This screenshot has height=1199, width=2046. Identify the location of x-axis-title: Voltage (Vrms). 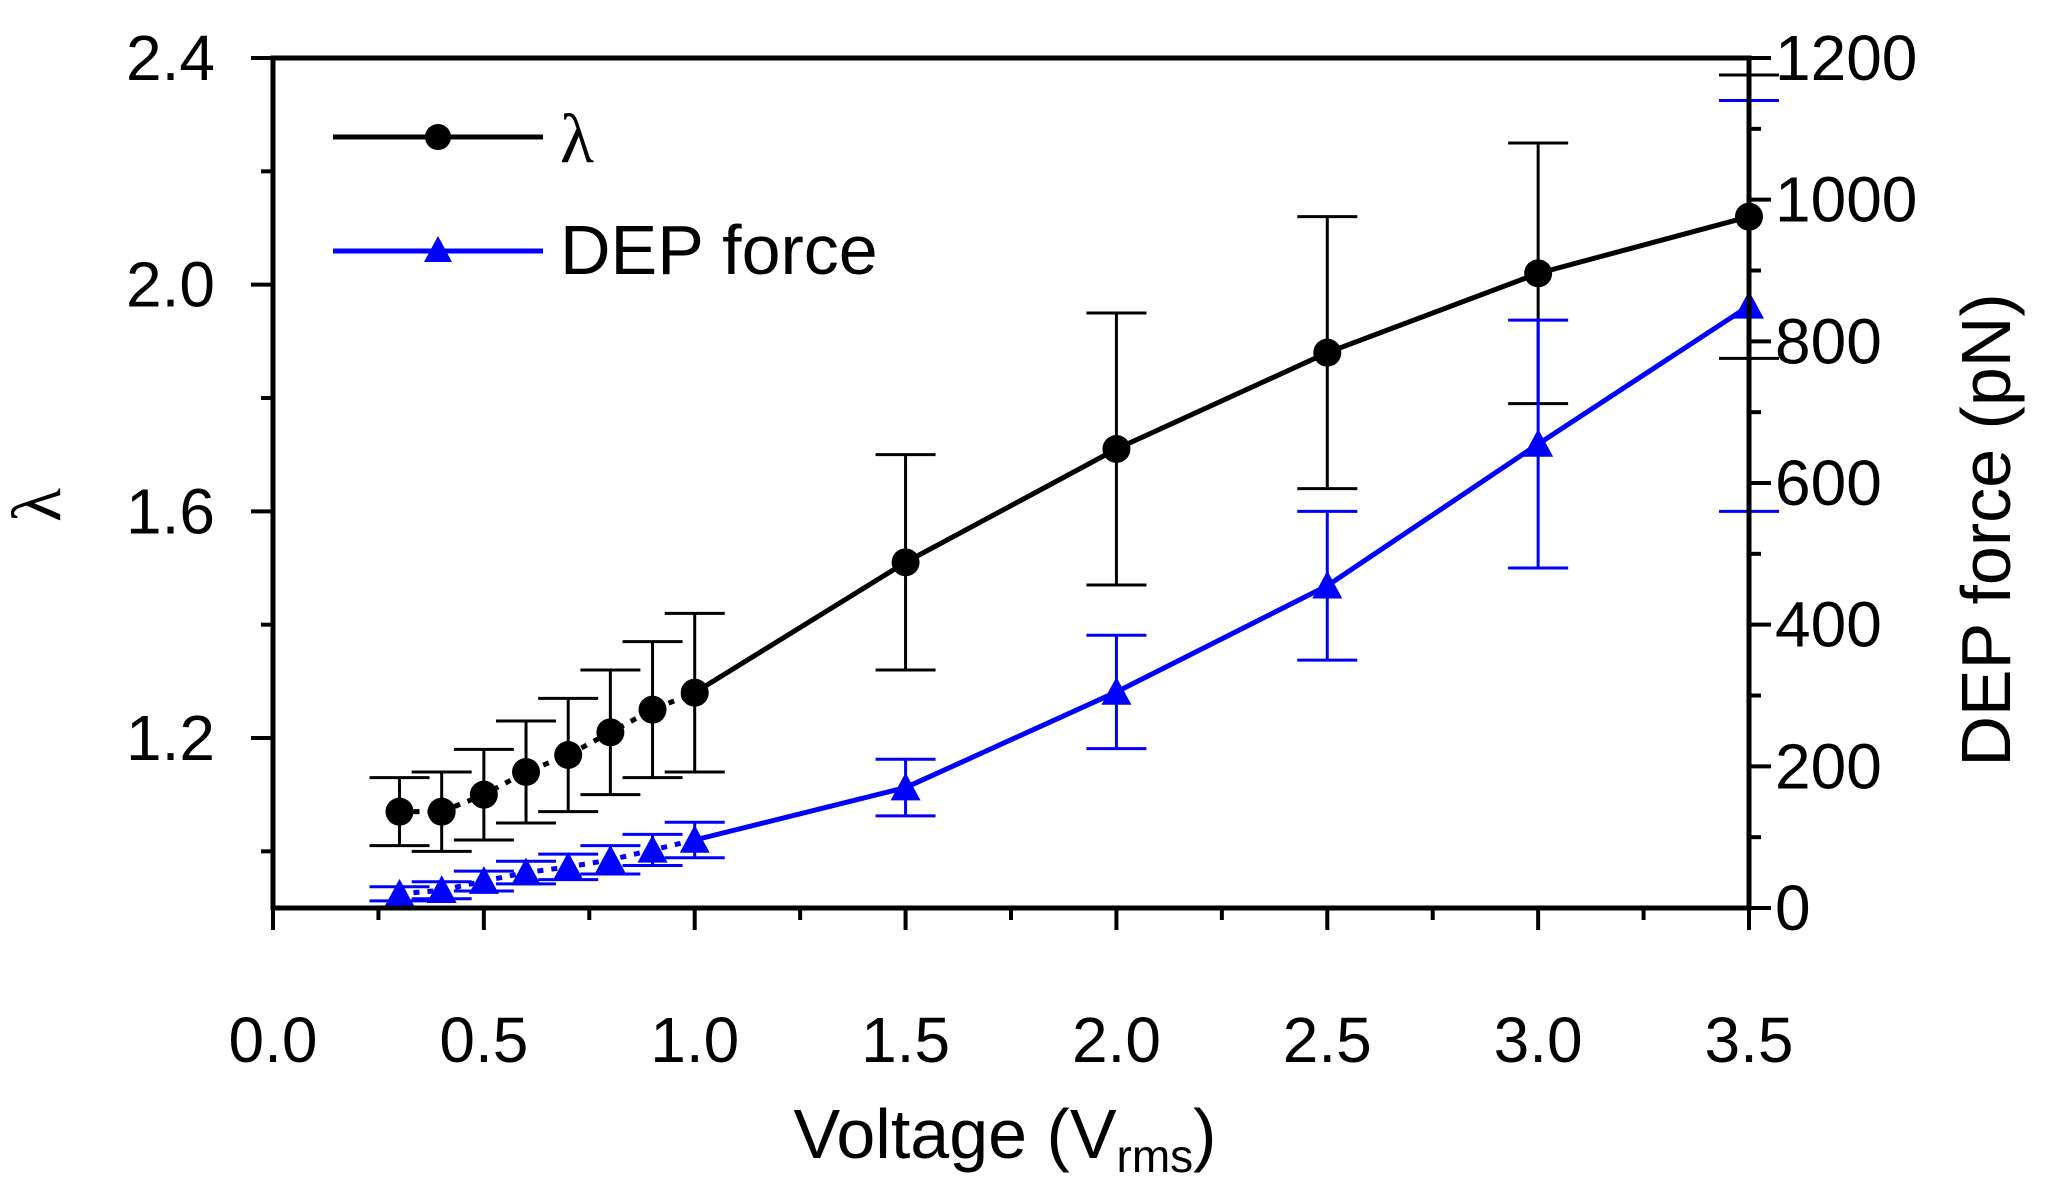
(1005, 1138).